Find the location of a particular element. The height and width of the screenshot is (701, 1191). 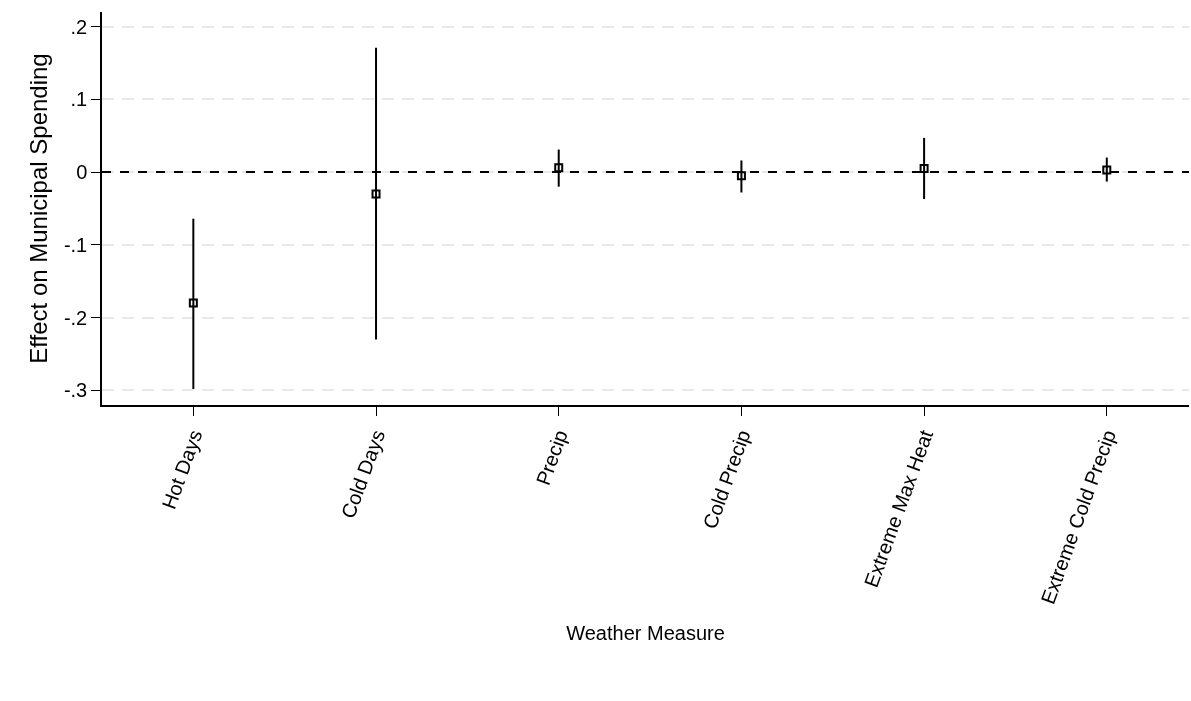

y-tick-label: -.1 is located at coordinates (75, 244).